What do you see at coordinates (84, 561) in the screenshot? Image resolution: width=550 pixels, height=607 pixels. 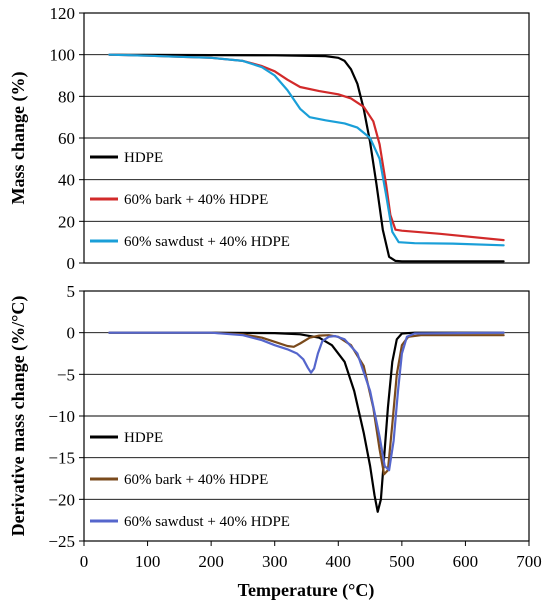 I see `x-tick-label: 0` at bounding box center [84, 561].